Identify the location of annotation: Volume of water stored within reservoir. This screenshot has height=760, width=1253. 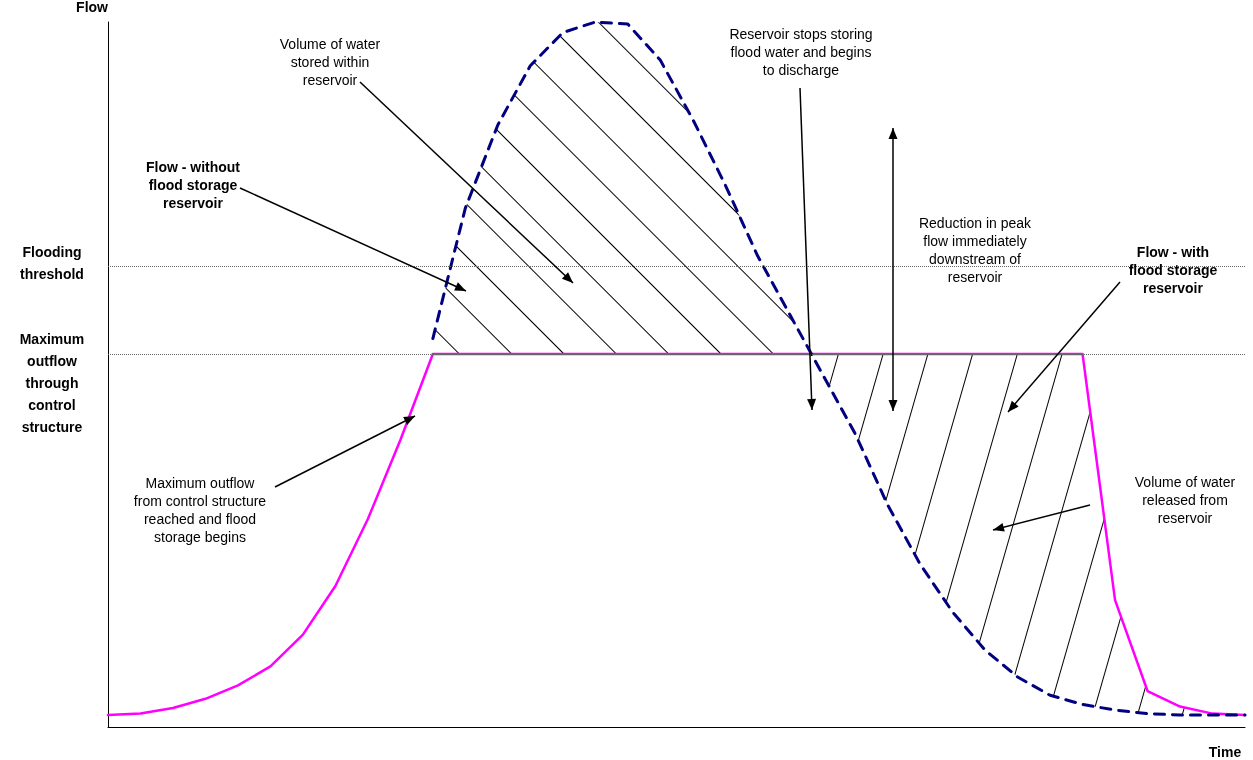
(330, 62).